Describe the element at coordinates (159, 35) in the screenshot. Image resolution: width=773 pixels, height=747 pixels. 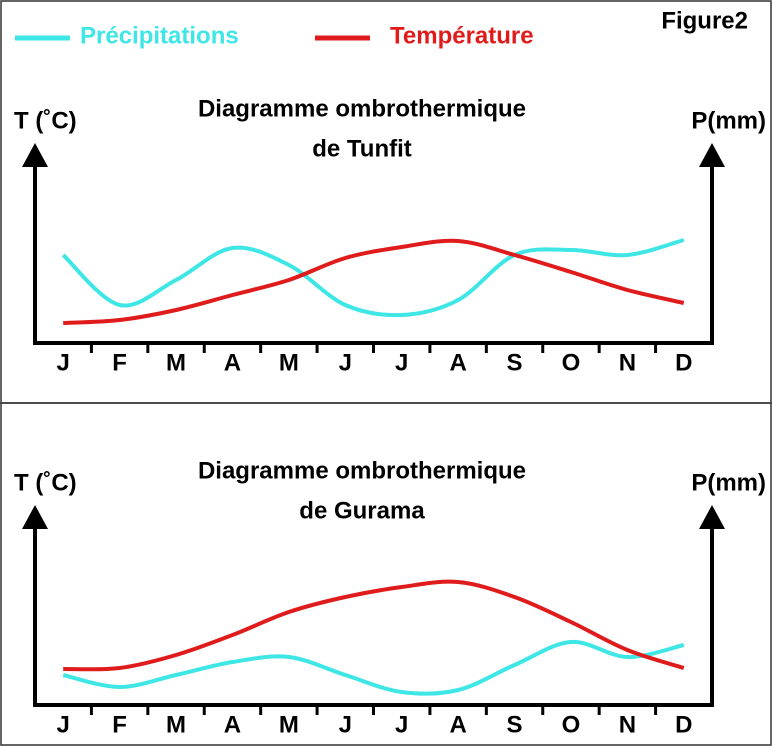
I see `legend-label: Précipitations` at that location.